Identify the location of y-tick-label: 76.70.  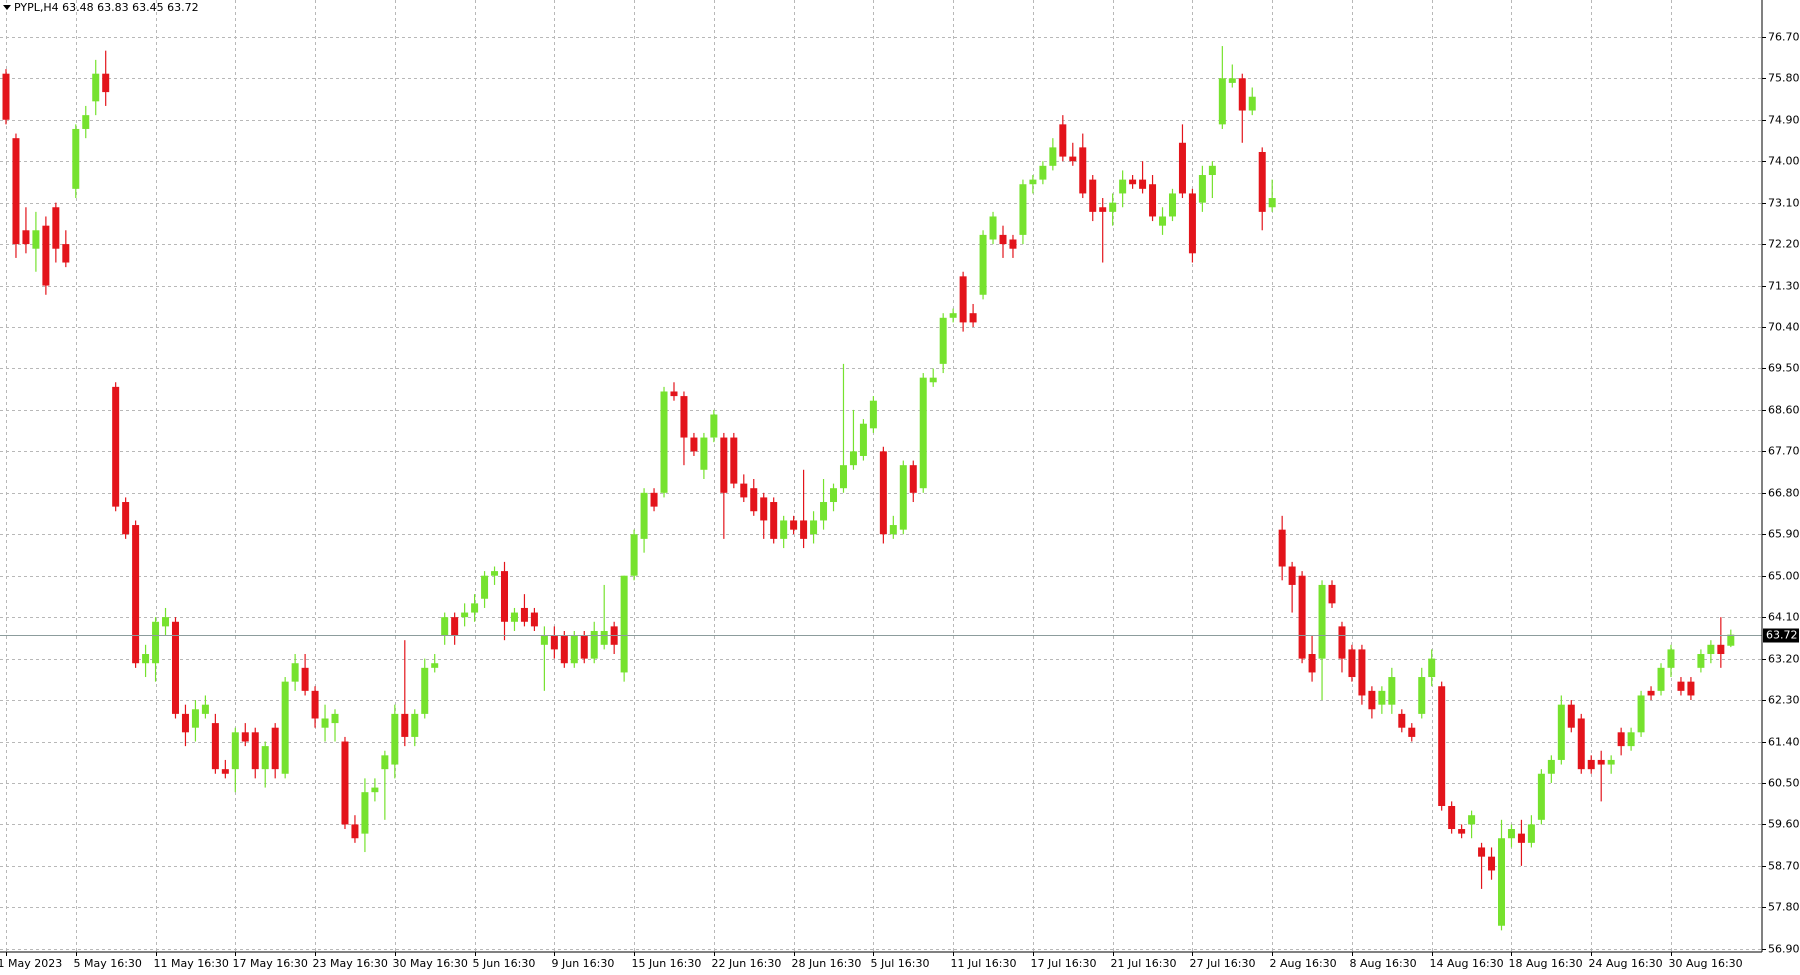
(1784, 37).